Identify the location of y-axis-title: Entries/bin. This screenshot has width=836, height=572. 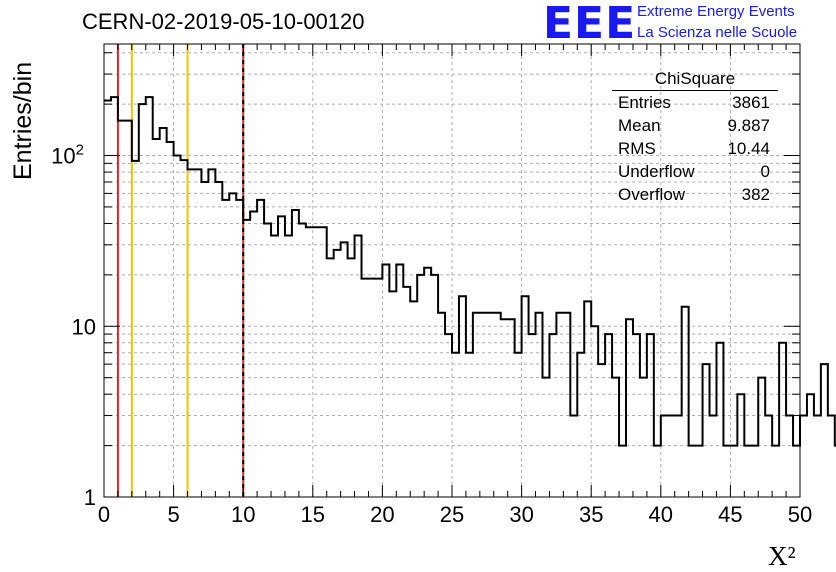
(23, 121).